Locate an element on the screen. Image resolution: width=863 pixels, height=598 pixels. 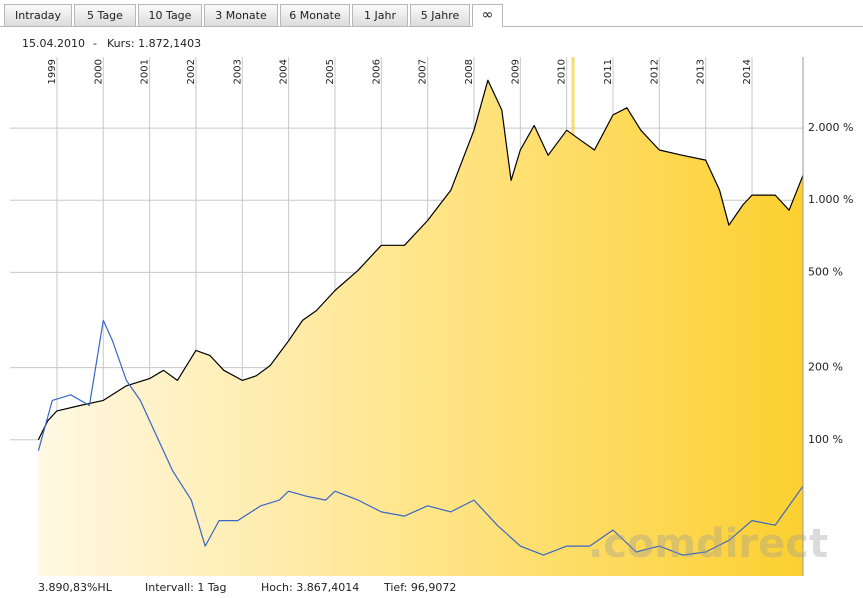
footer-change: 3.890,83%HL is located at coordinates (75, 587).